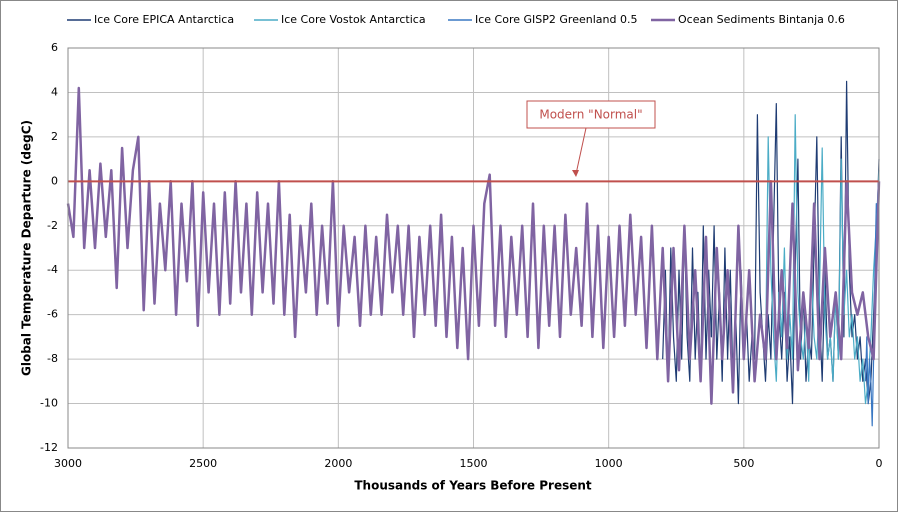 The width and height of the screenshot is (899, 513). I want to click on legend-label: Ice Core GISP2 Greenland 0.5, so click(556, 19).